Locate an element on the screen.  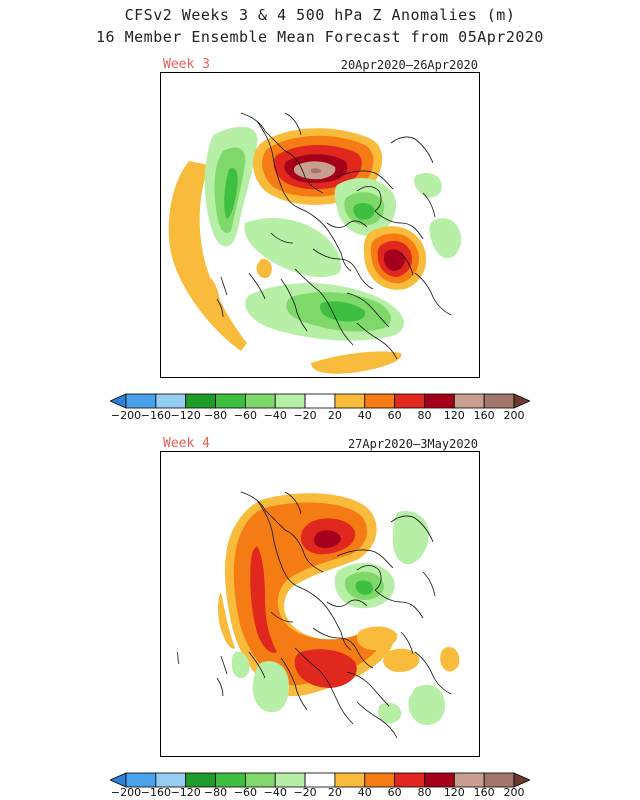
colorbar-week4-tick-label: −120 is located at coordinates (185, 792).